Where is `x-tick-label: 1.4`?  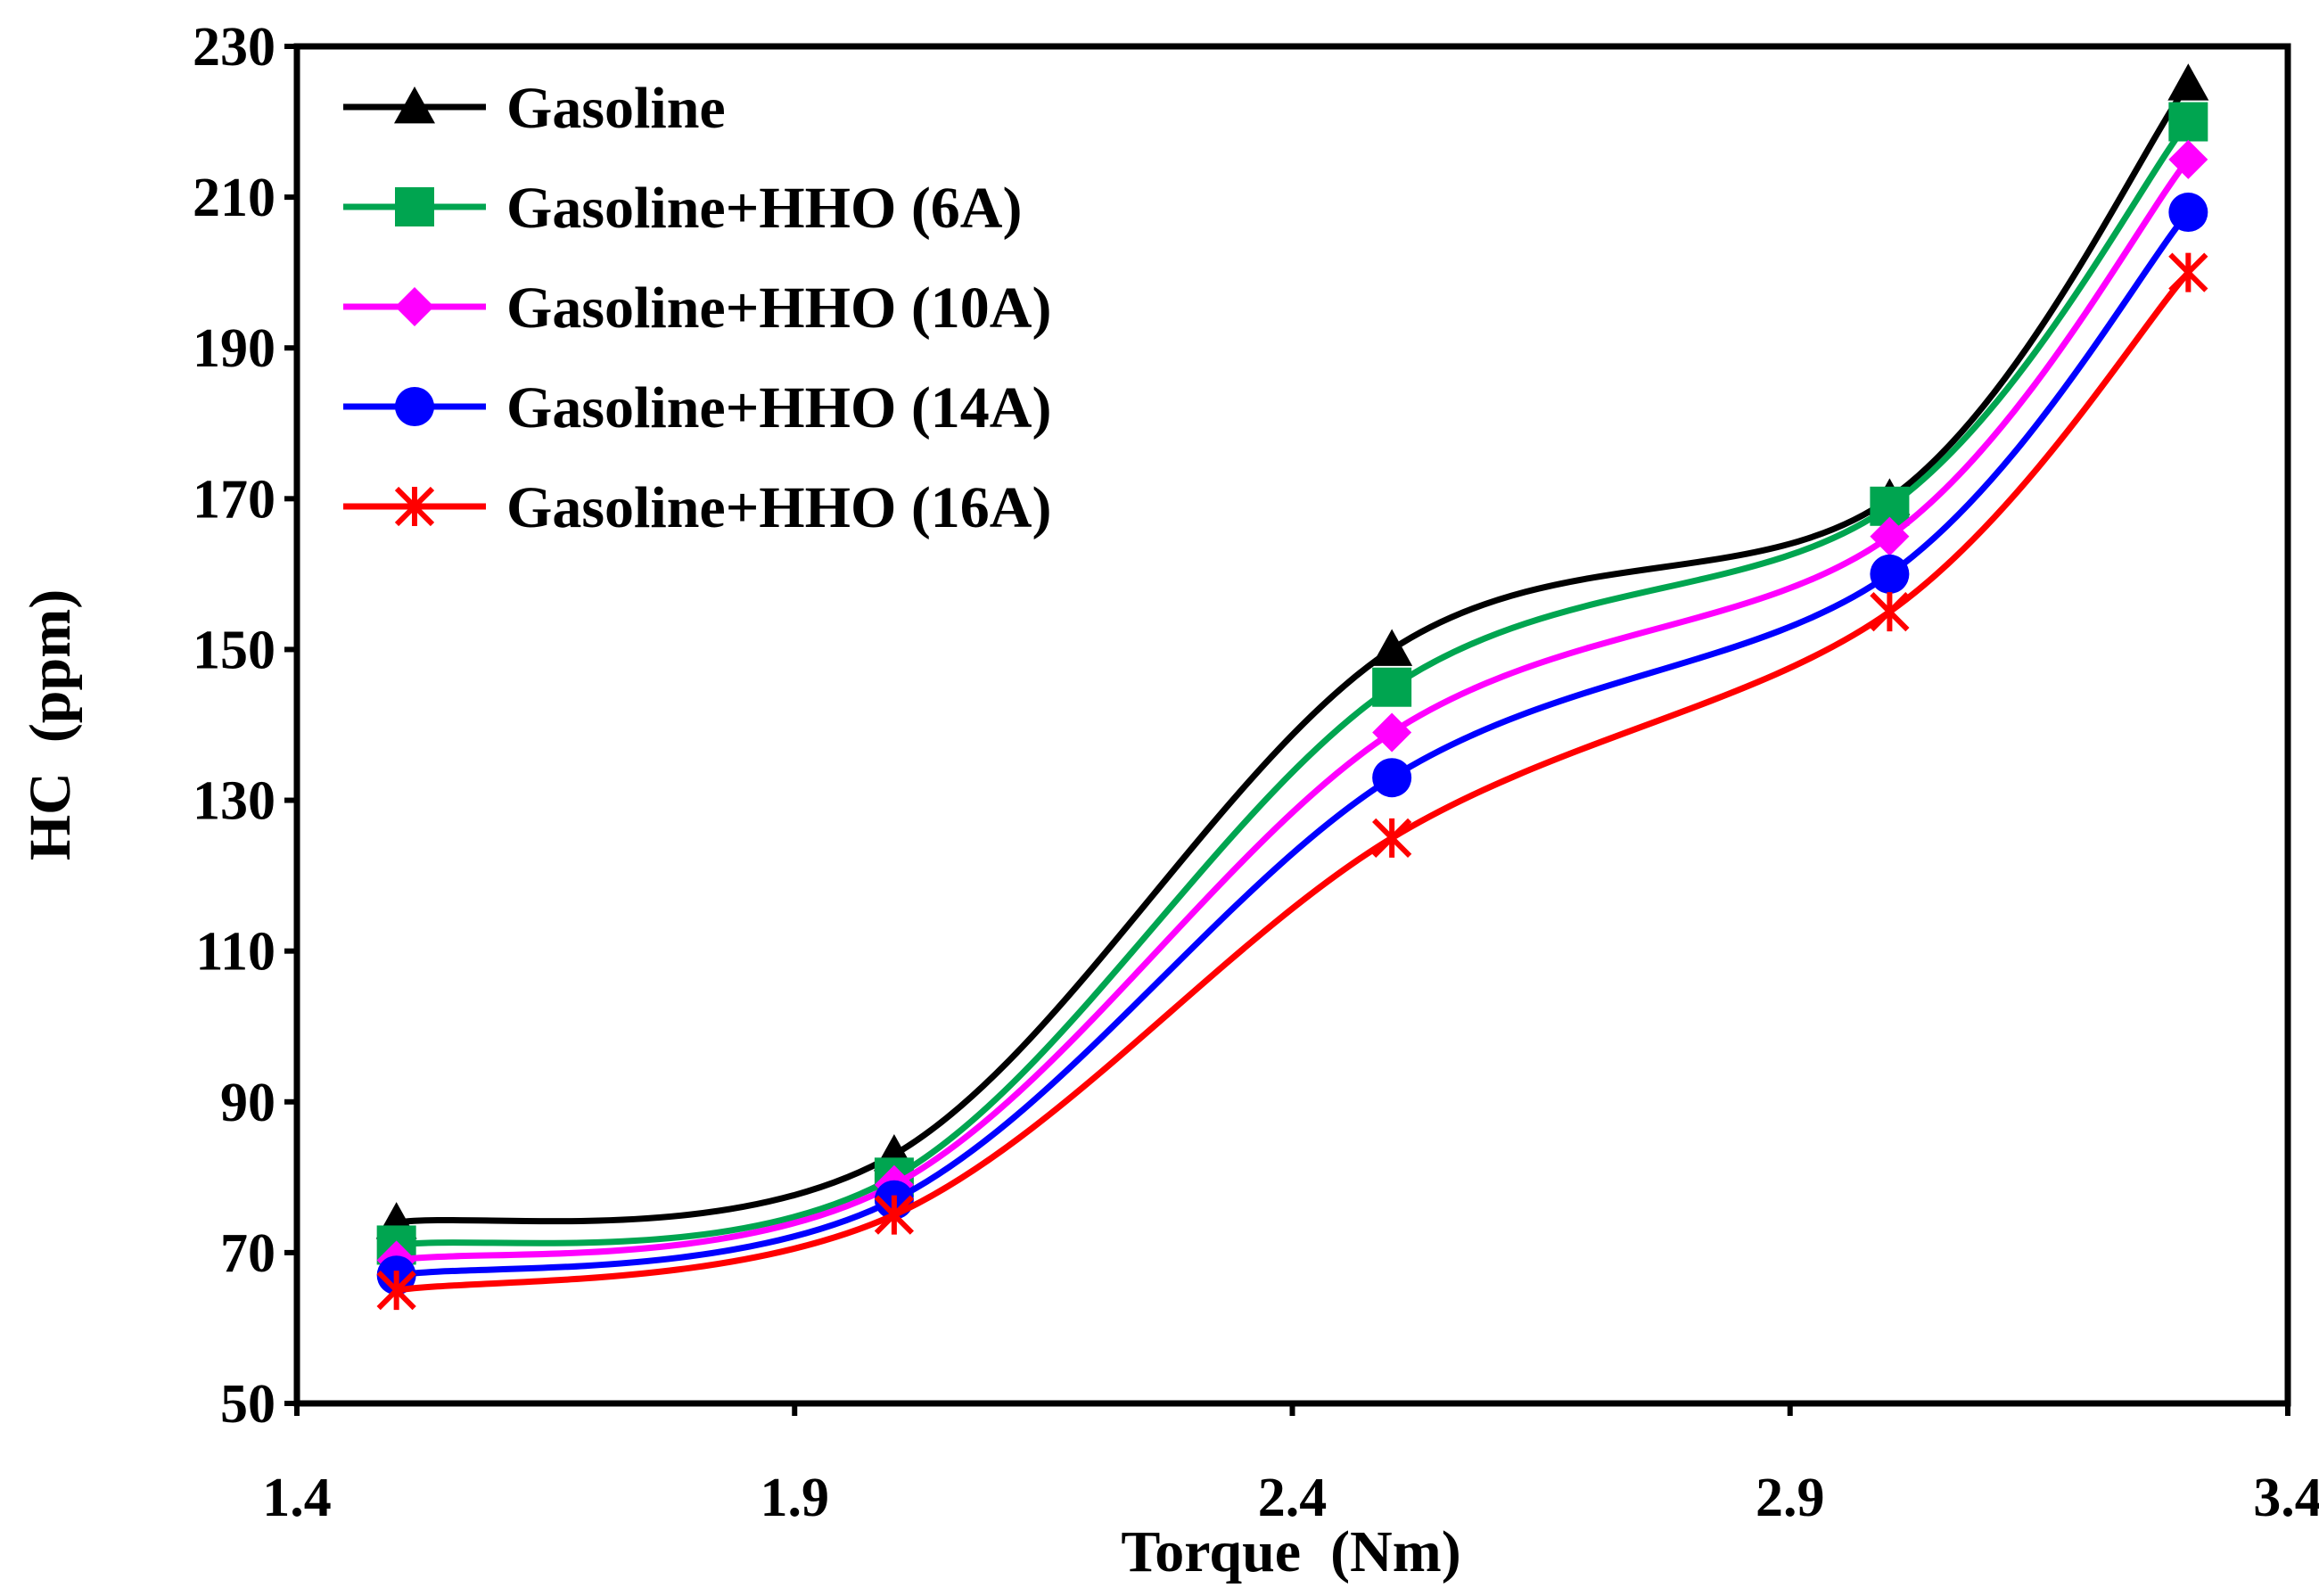 x-tick-label: 1.4 is located at coordinates (297, 1498).